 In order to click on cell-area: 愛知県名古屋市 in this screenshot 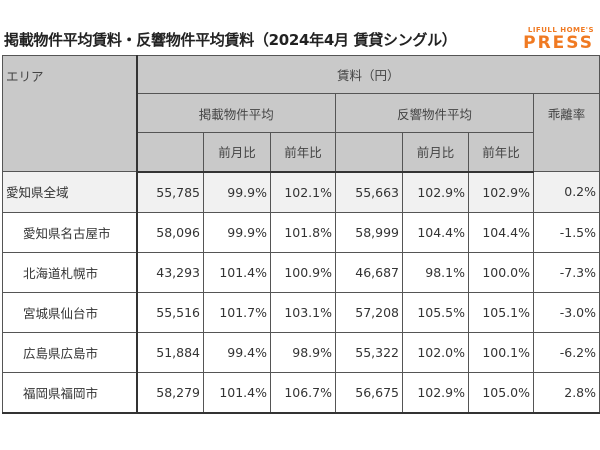, I will do `click(70, 232)`.